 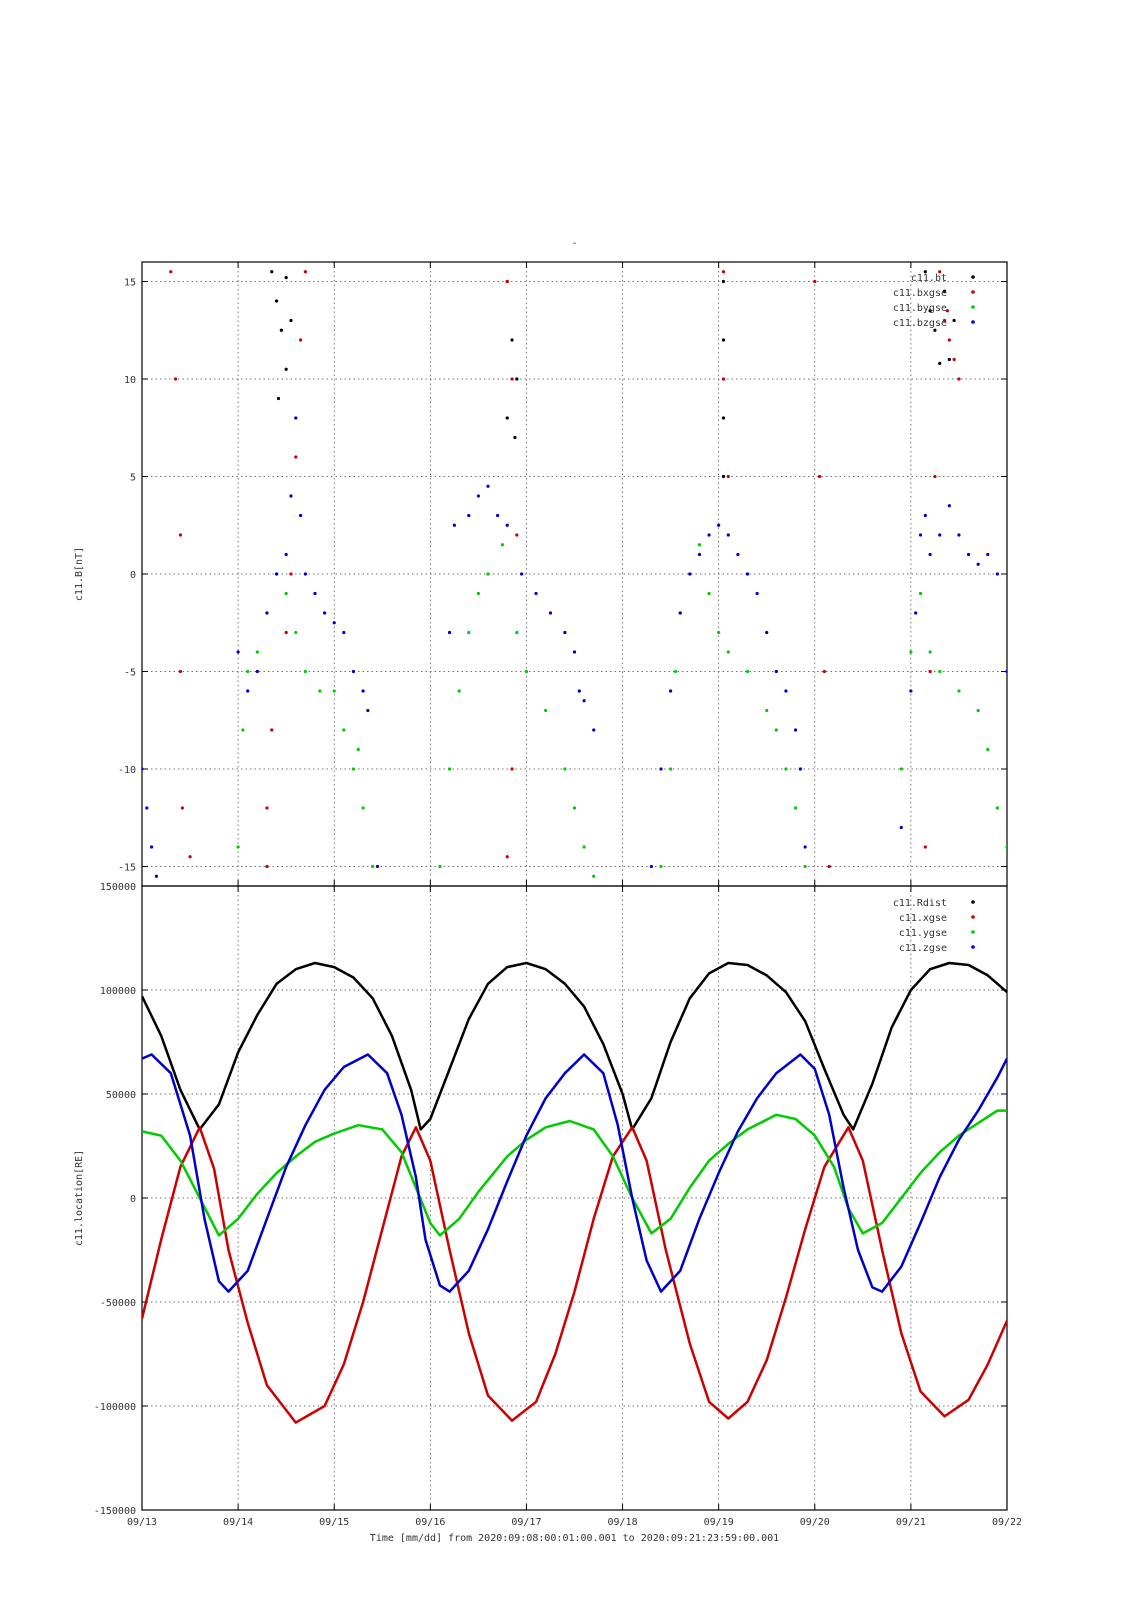 I want to click on y-axis-title: c11.location[RE], so click(x=79, y=1198).